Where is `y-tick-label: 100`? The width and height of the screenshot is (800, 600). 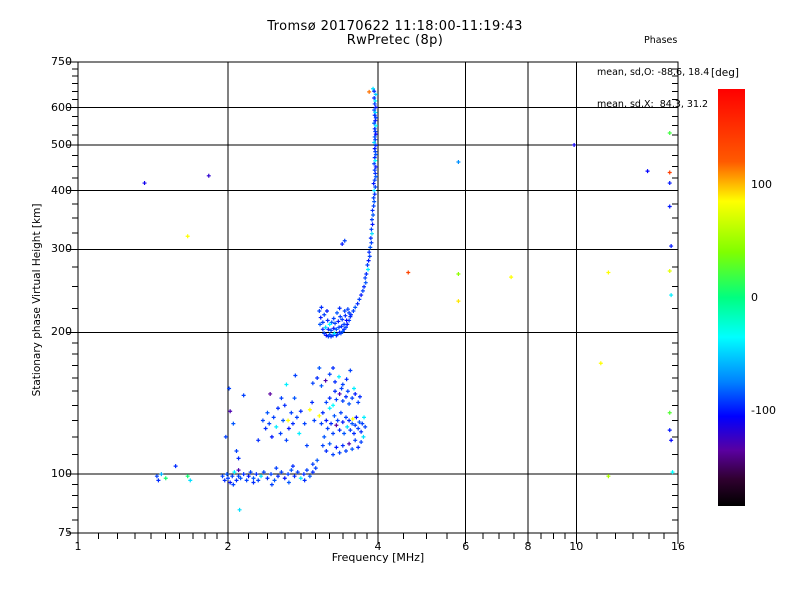 y-tick-label: 100 is located at coordinates (61, 474).